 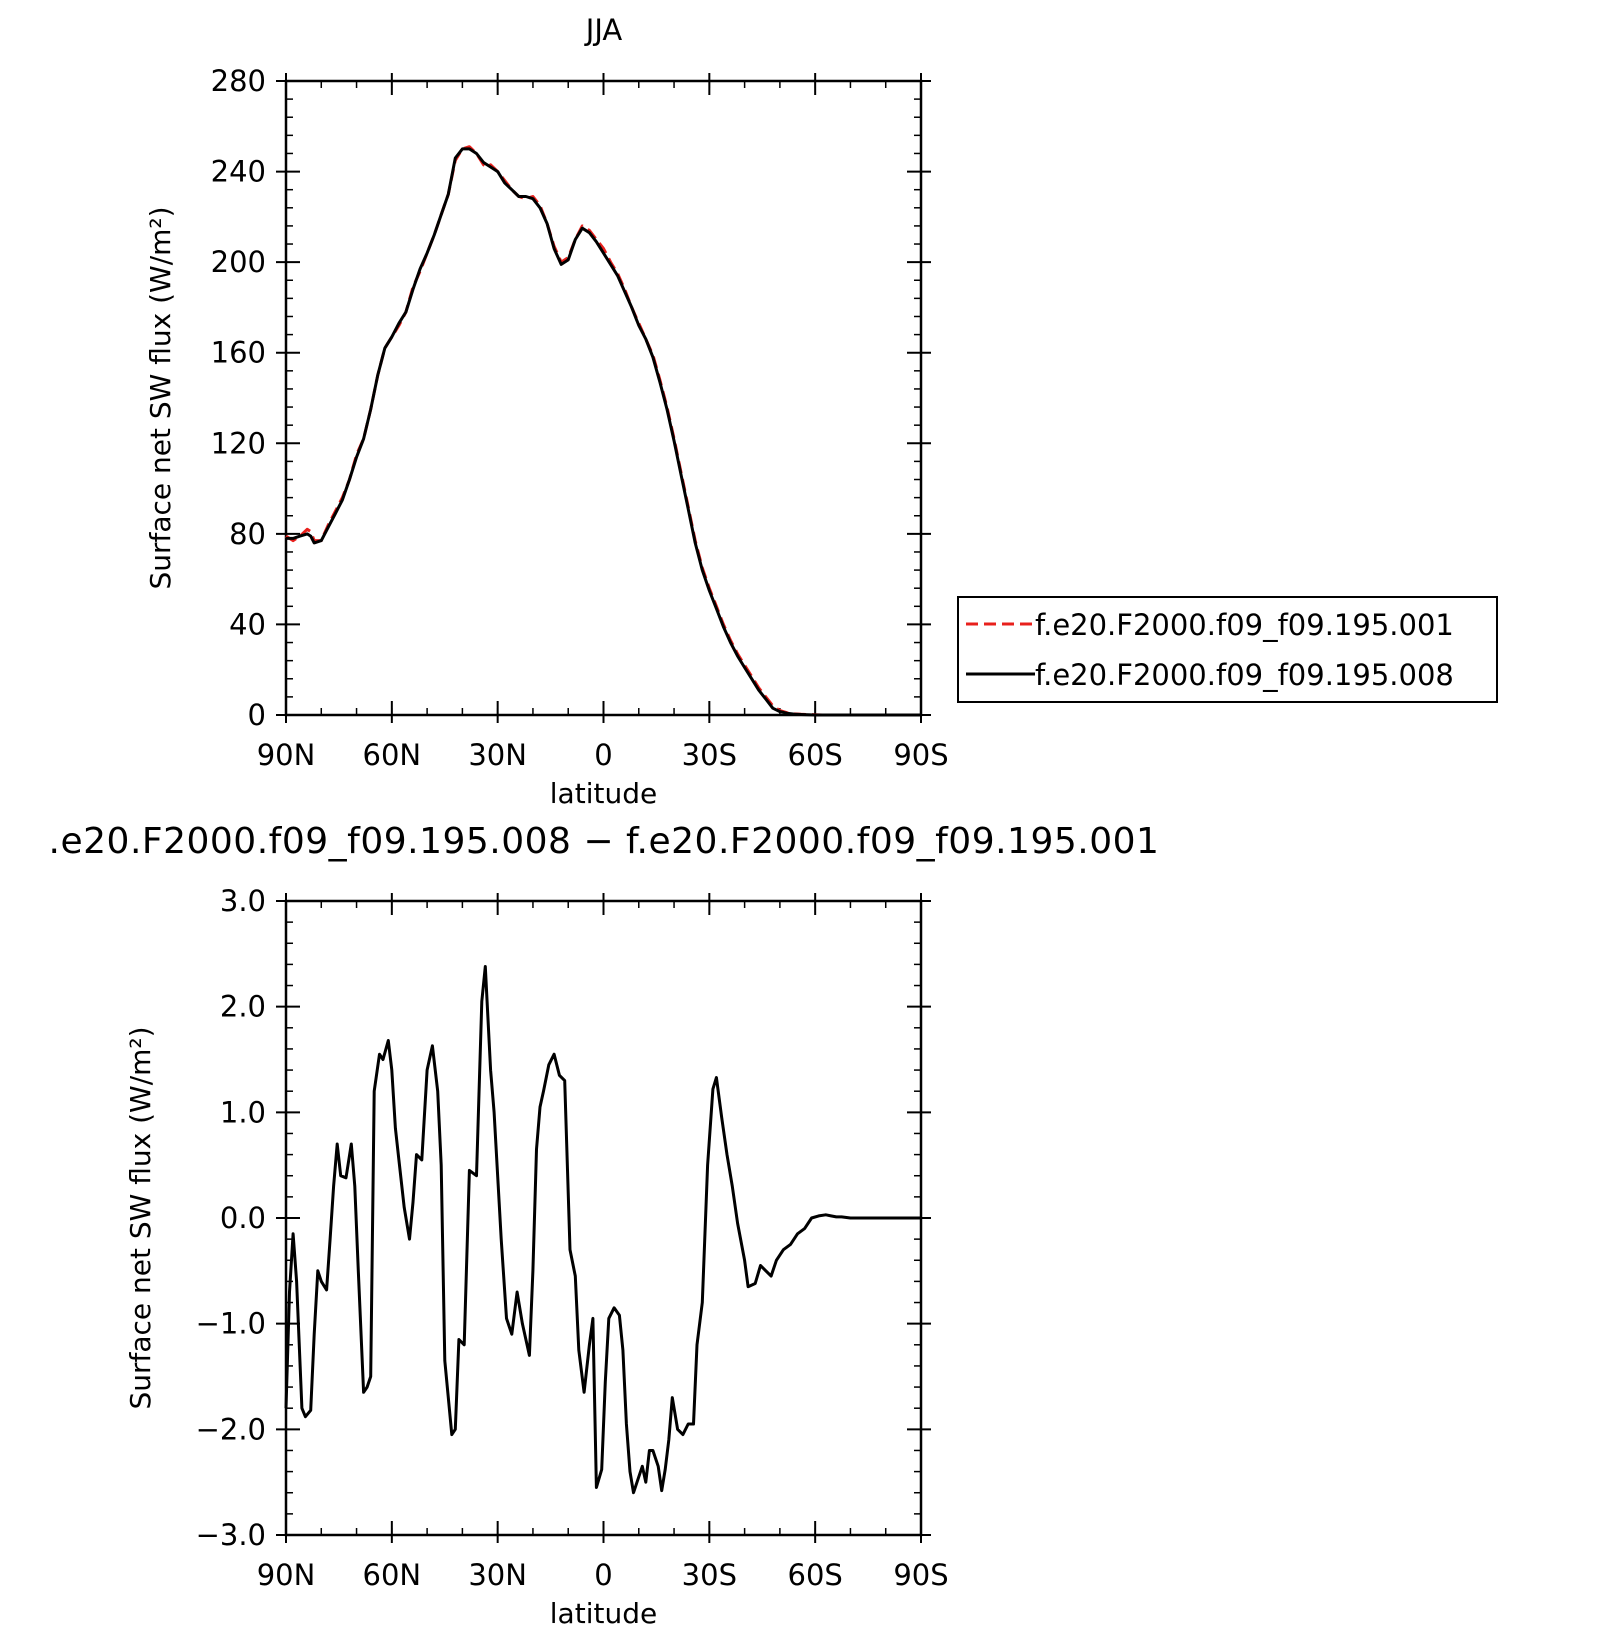 I want to click on y-tick-label: −2.0, so click(x=231, y=1429).